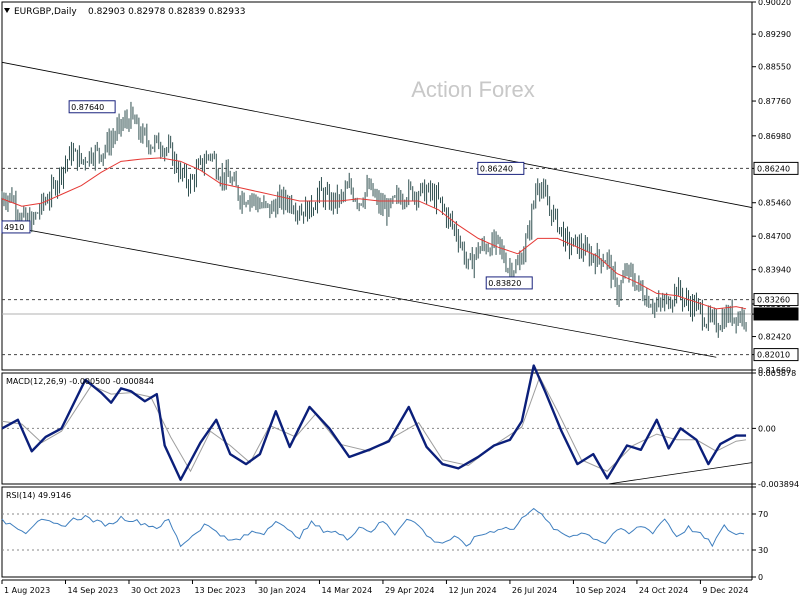 Image resolution: width=800 pixels, height=600 pixels. Describe the element at coordinates (774, 34) in the screenshot. I see `y-tick-label: 0.89290` at that location.